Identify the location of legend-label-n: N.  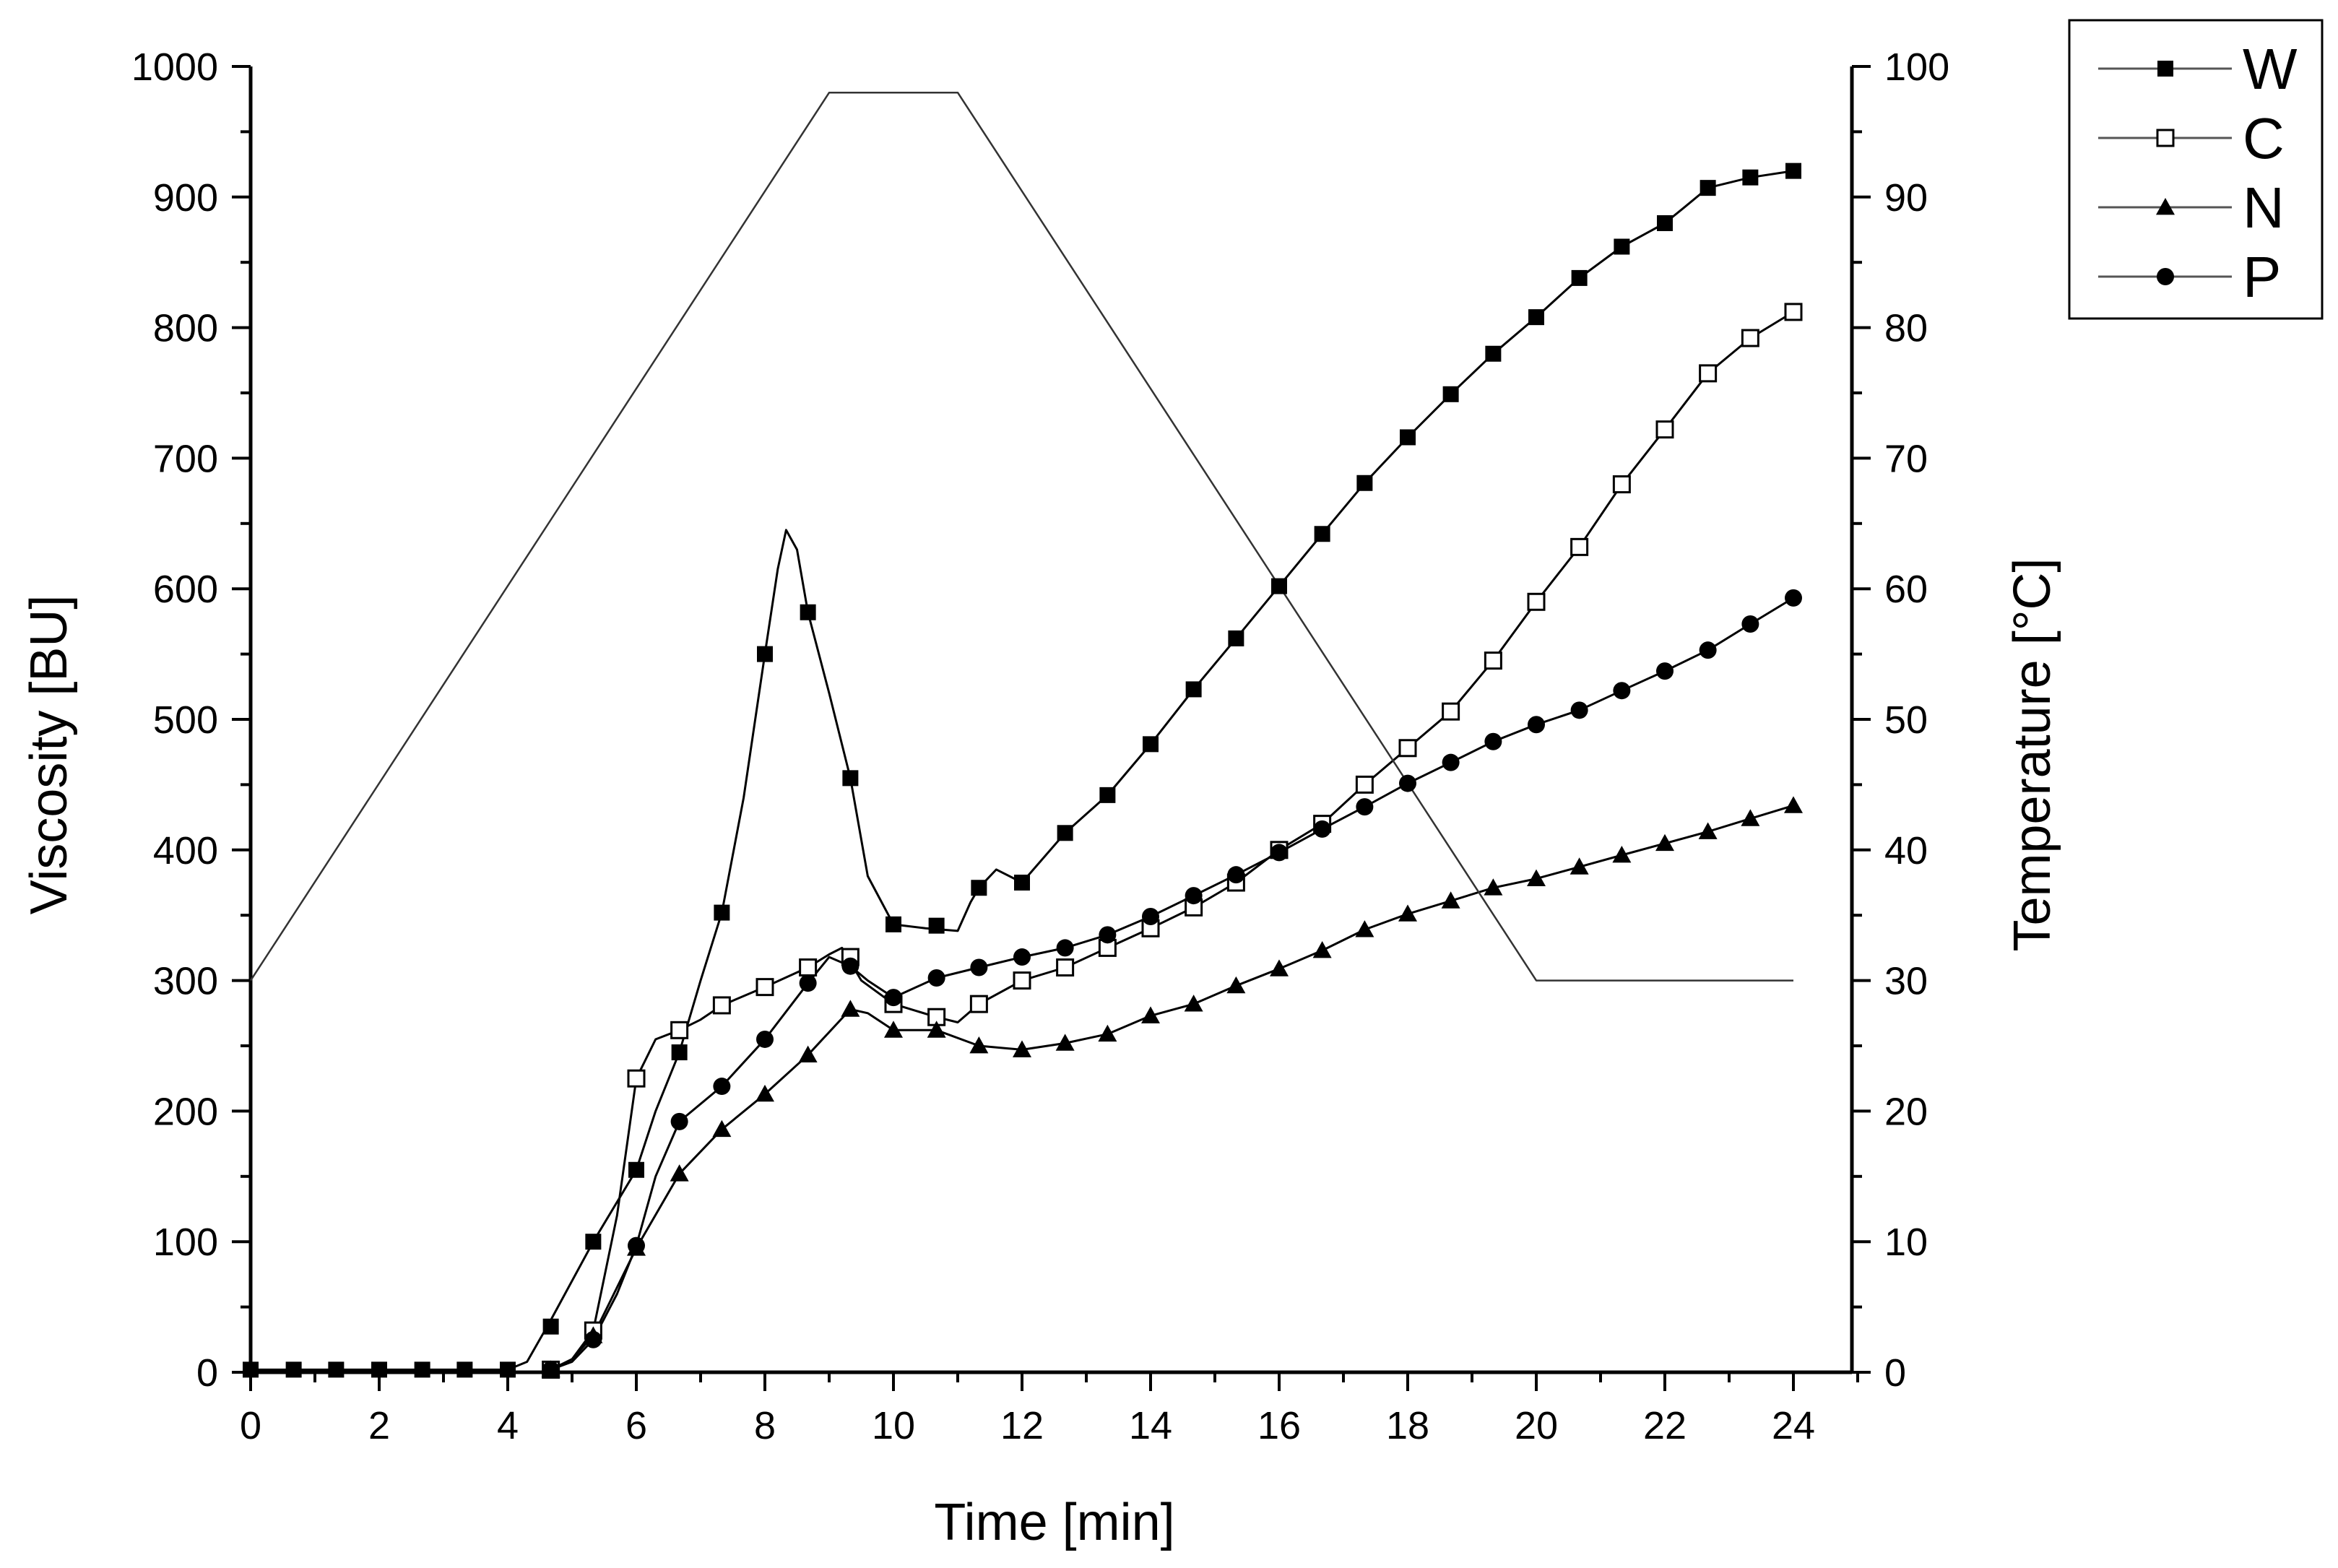
(2264, 208).